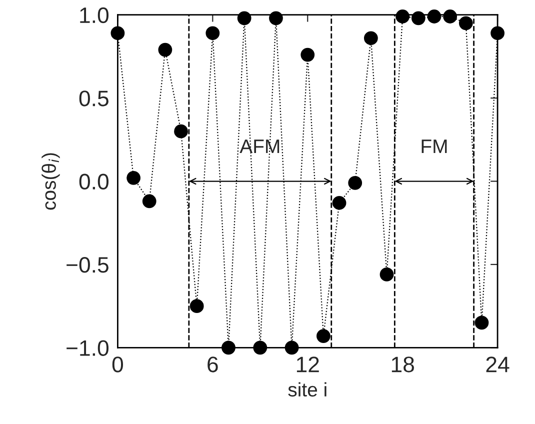 The image size is (535, 424). What do you see at coordinates (93, 98) in the screenshot?
I see `y-tick-label: 0.5` at bounding box center [93, 98].